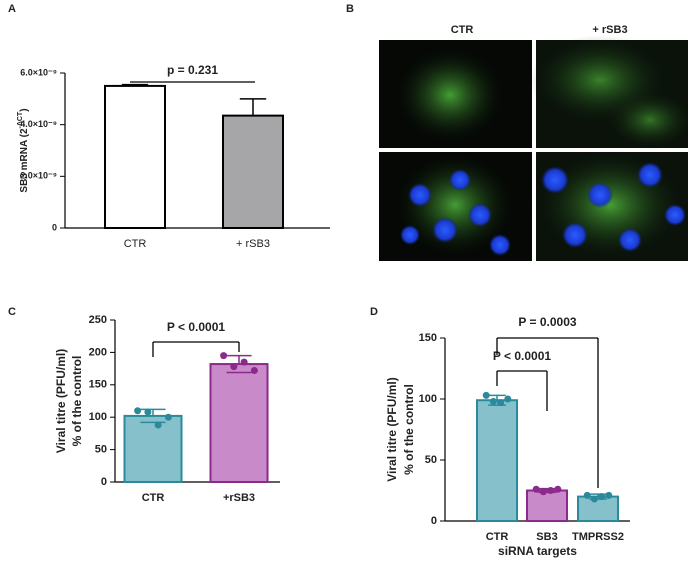  I want to click on y-axis-label-part: -ΔCT, so click(20, 119).